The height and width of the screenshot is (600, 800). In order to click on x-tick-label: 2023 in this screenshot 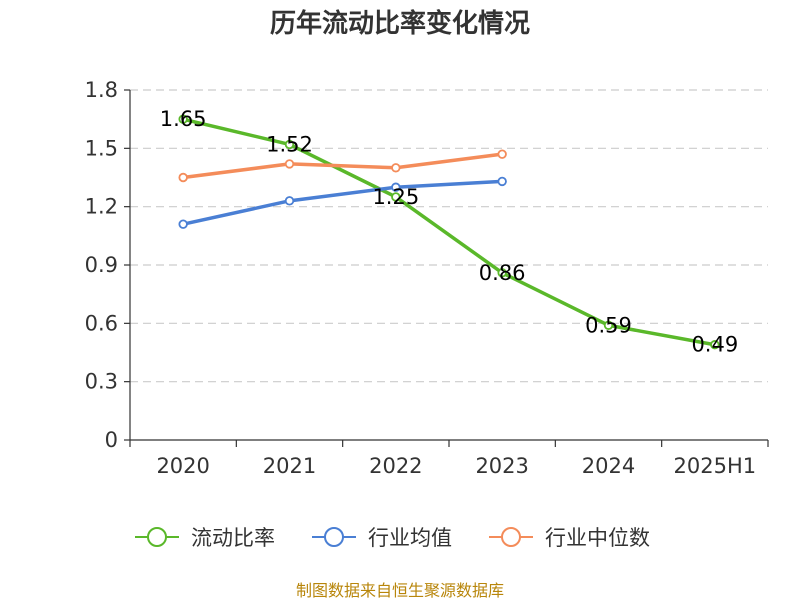, I will do `click(501, 466)`.